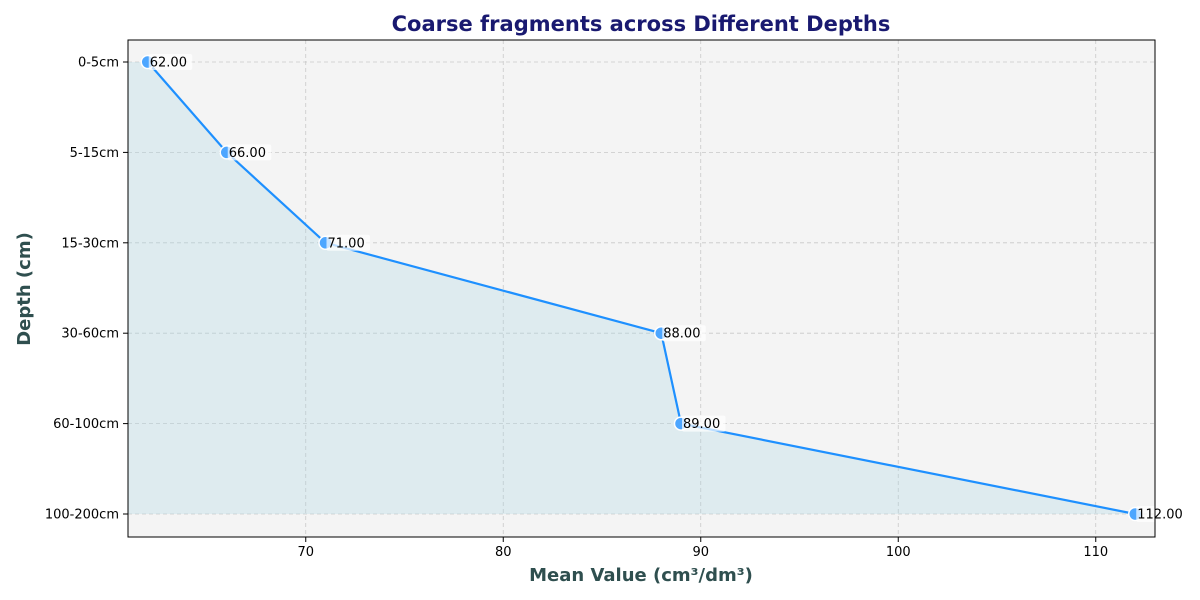 The image size is (1200, 600). Describe the element at coordinates (94, 153) in the screenshot. I see `y-tick-label: 5-15cm` at that location.